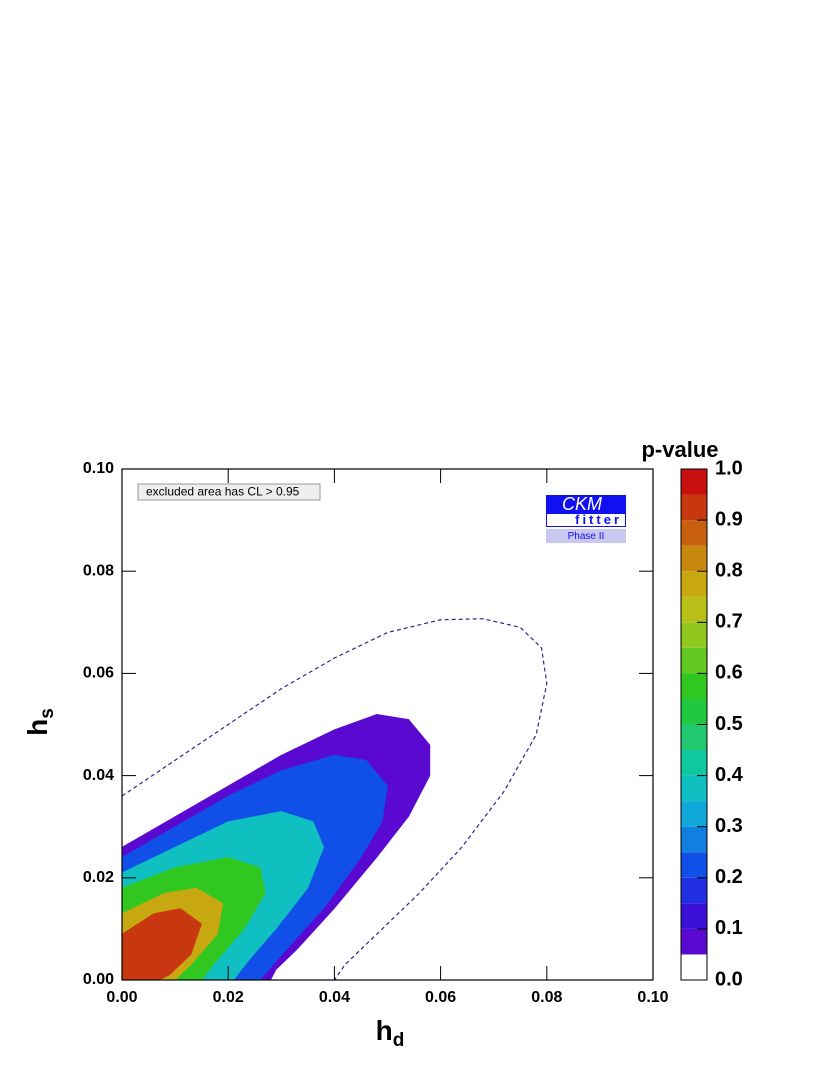  I want to click on logo-main: CKM, so click(582, 504).